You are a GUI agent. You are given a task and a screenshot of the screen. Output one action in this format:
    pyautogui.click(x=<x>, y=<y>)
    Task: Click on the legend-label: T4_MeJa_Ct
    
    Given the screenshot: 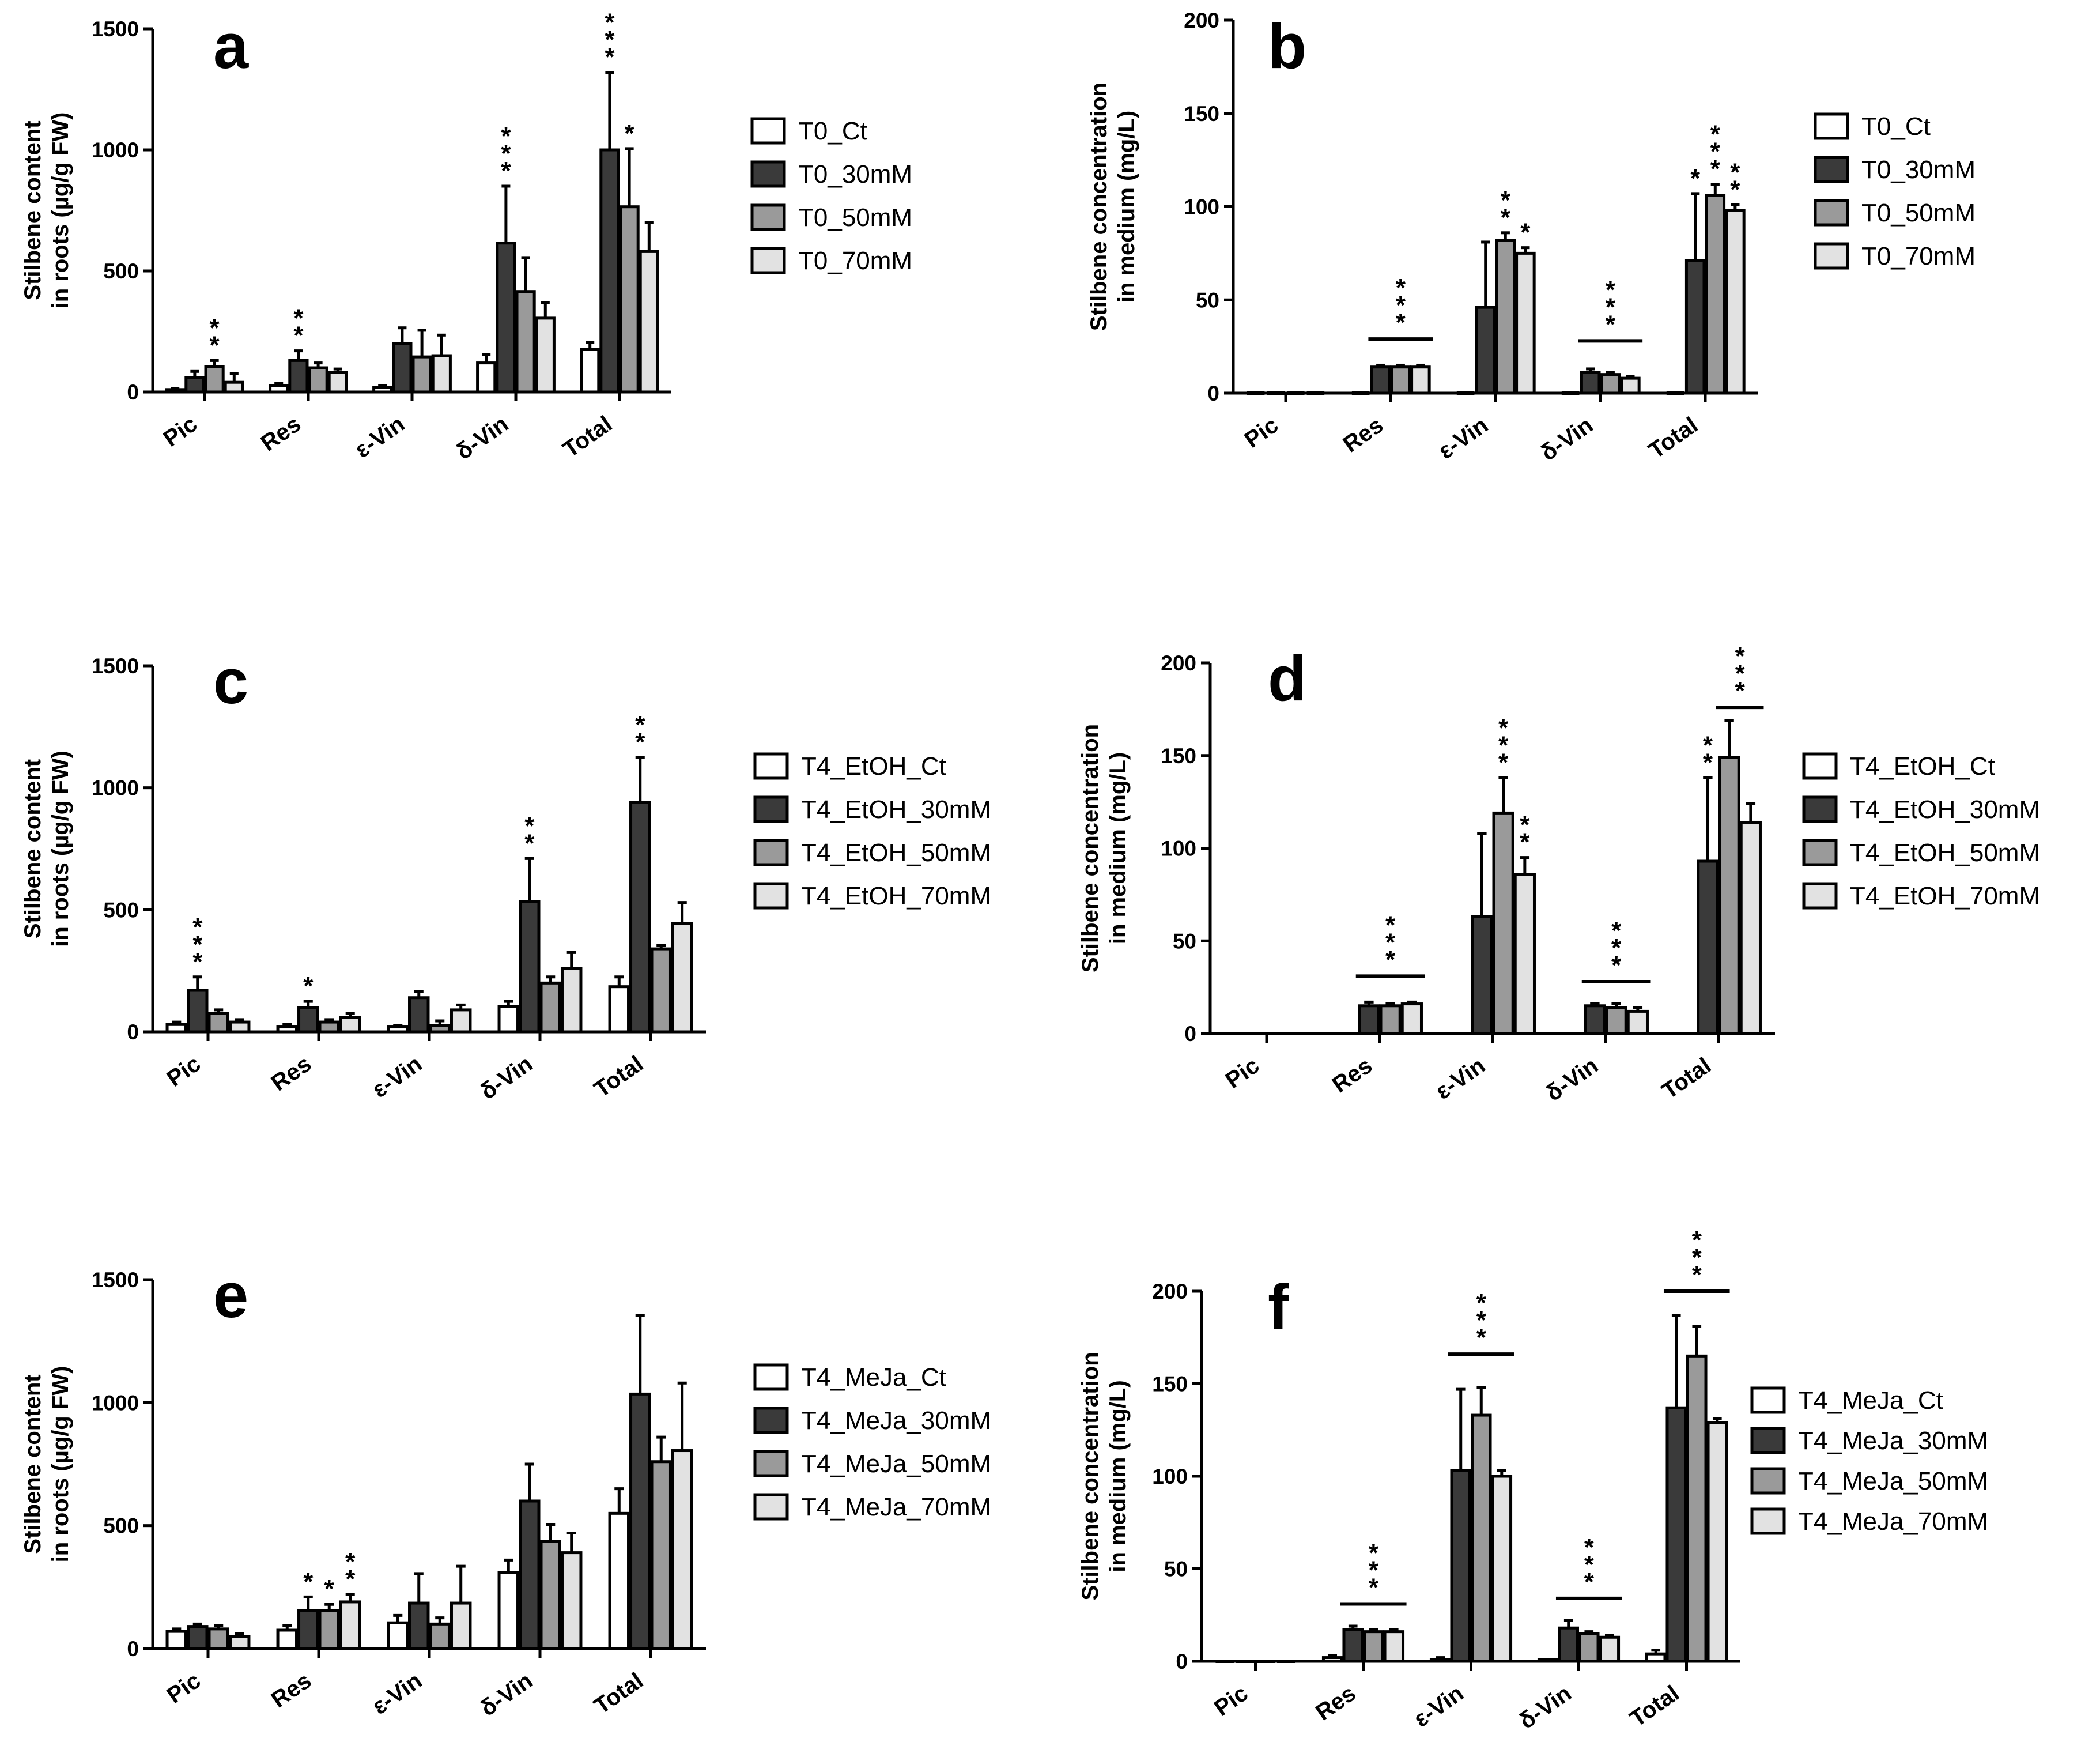 What is the action you would take?
    pyautogui.click(x=873, y=1378)
    